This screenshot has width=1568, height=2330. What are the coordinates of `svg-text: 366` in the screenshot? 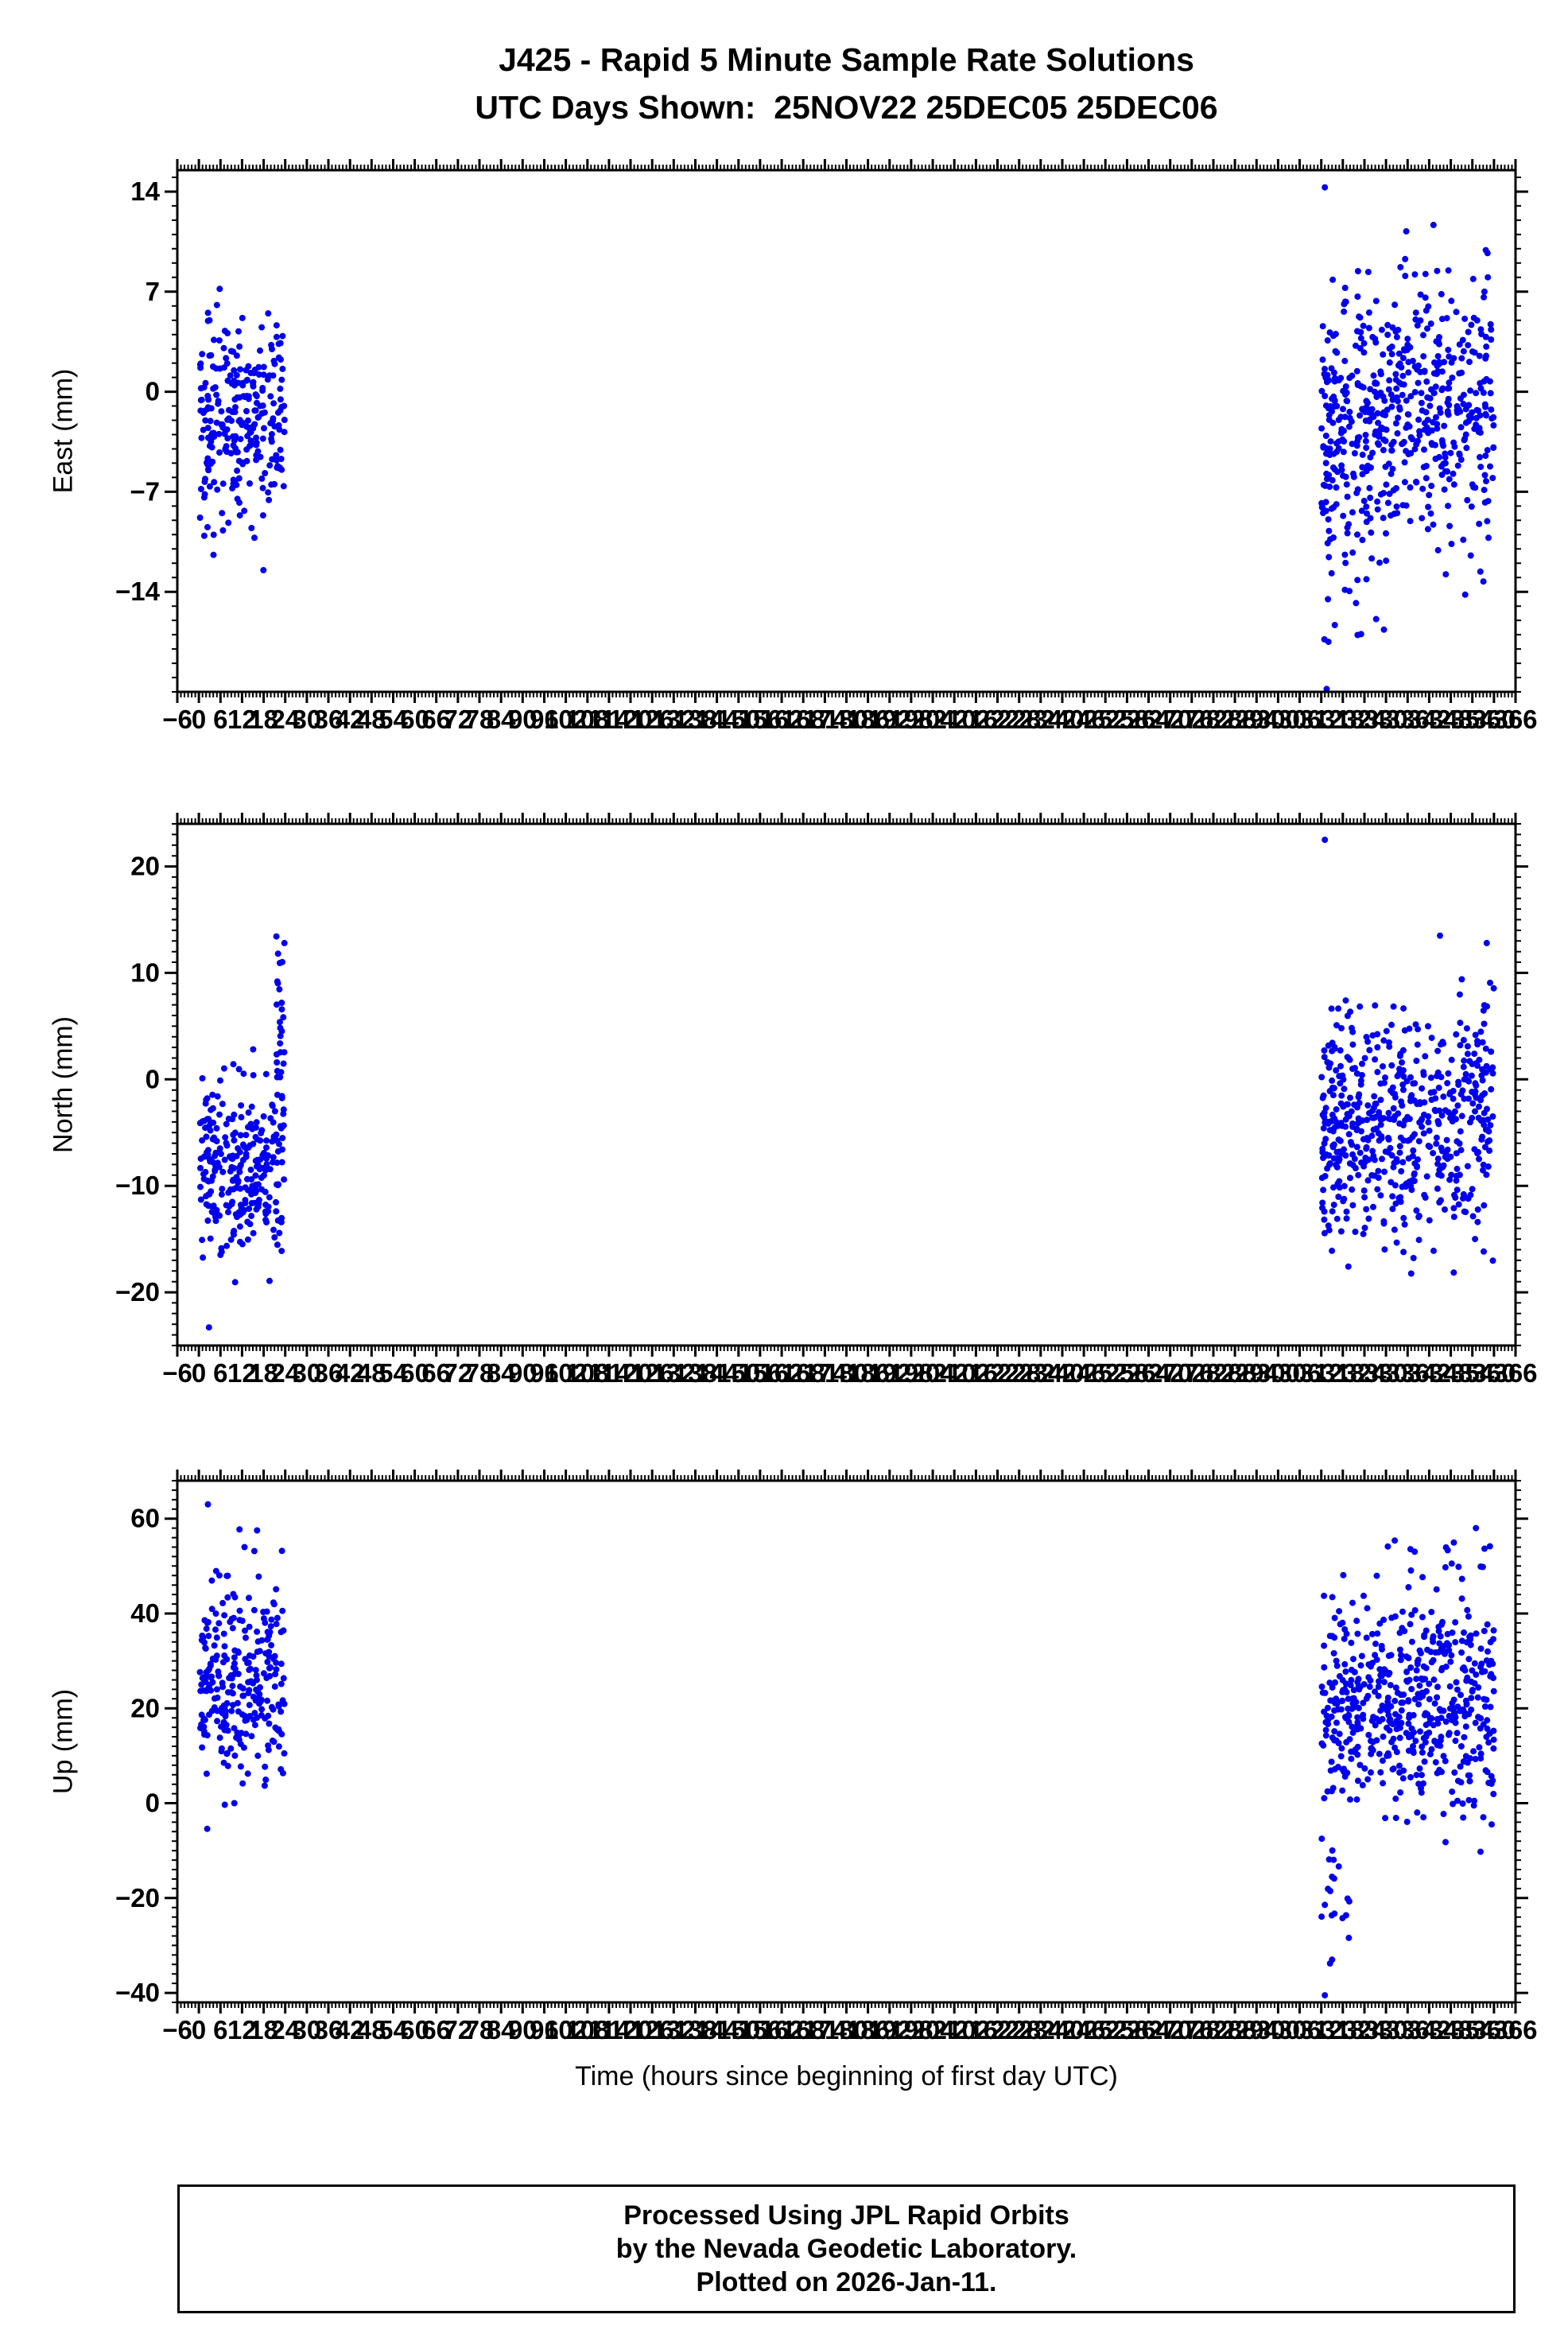 It's located at (1515, 719).